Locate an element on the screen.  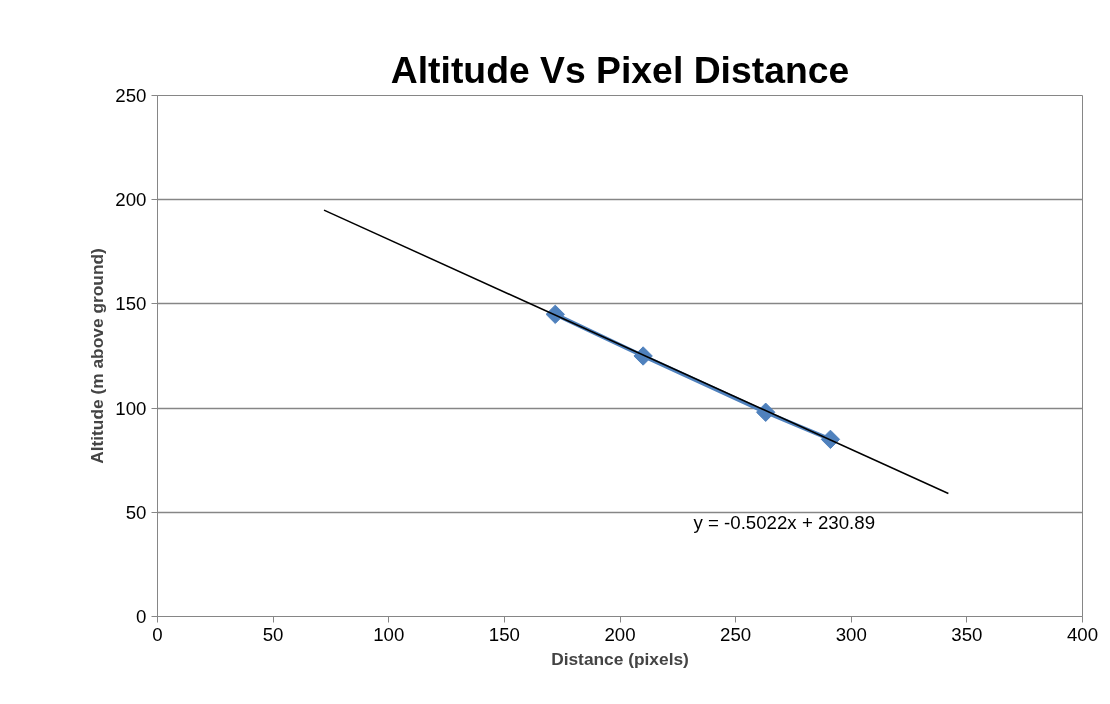
y-tick-label: 200 is located at coordinates (131, 200).